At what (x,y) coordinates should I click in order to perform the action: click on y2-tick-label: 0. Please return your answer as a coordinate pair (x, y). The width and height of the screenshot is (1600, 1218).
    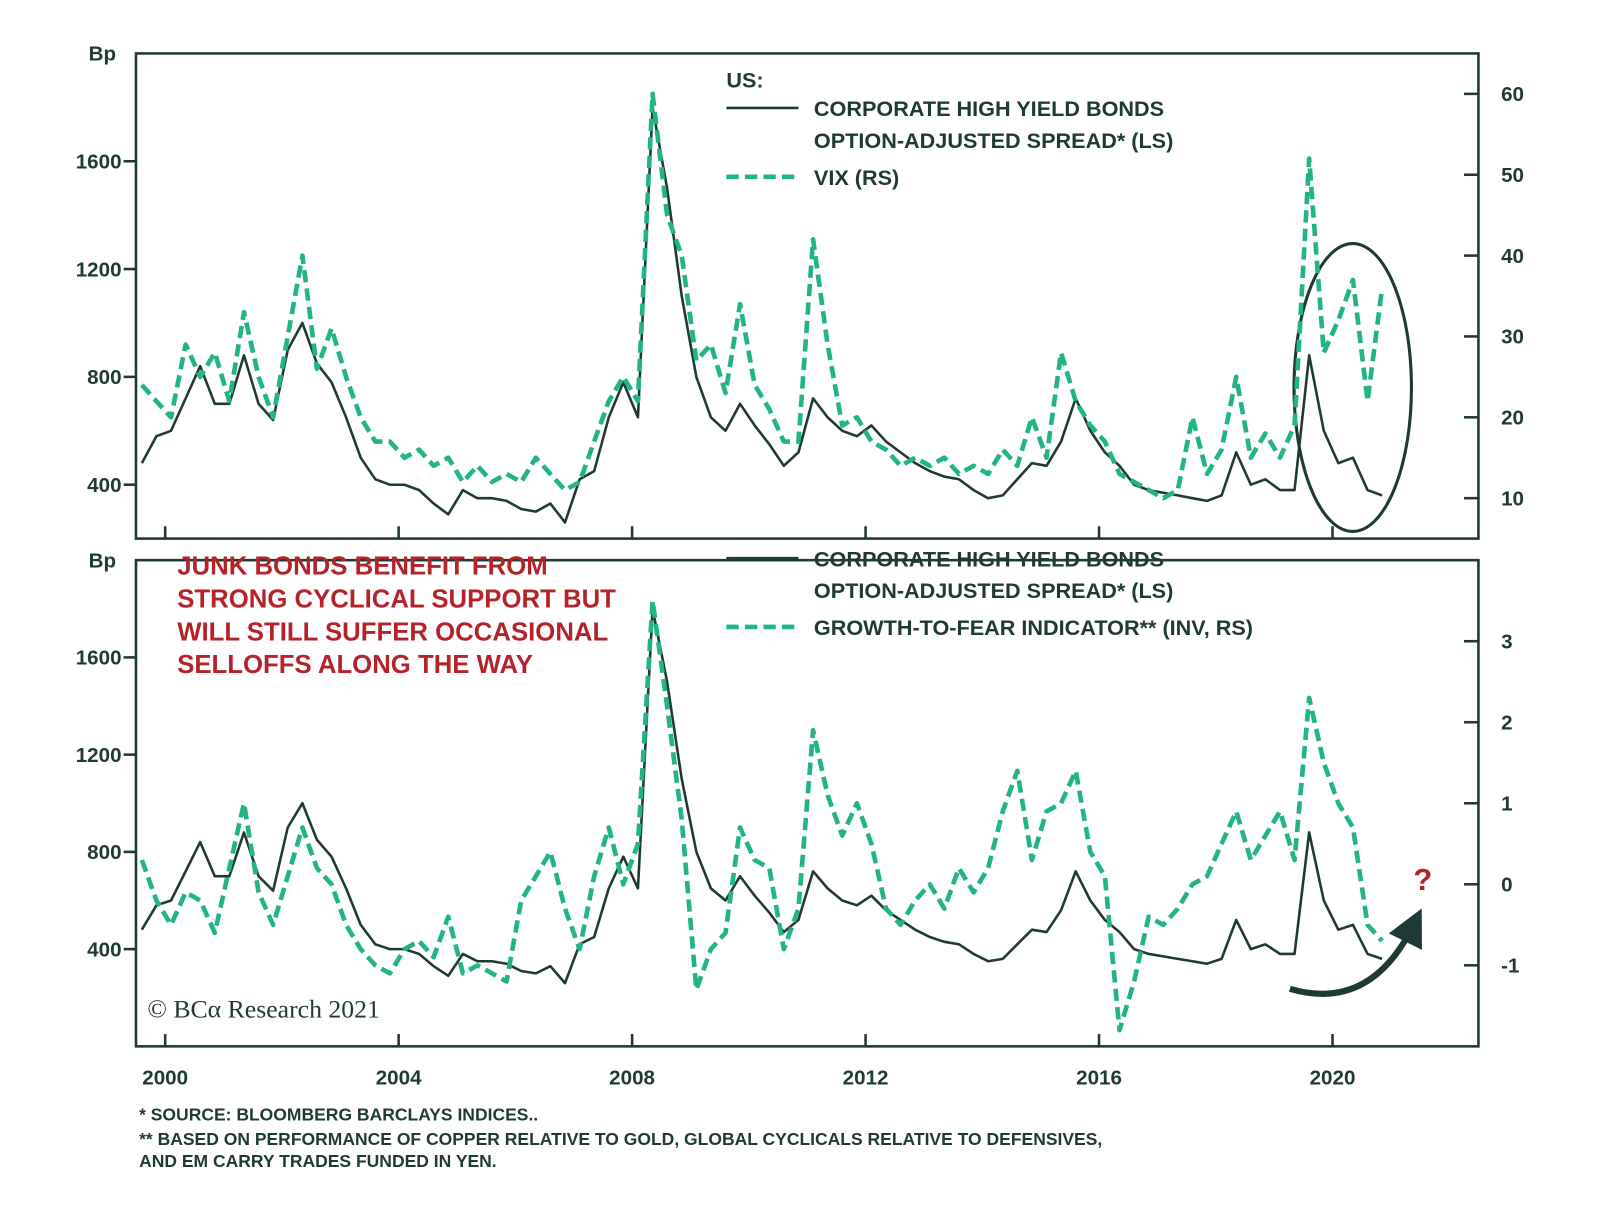
    Looking at the image, I should click on (1506, 885).